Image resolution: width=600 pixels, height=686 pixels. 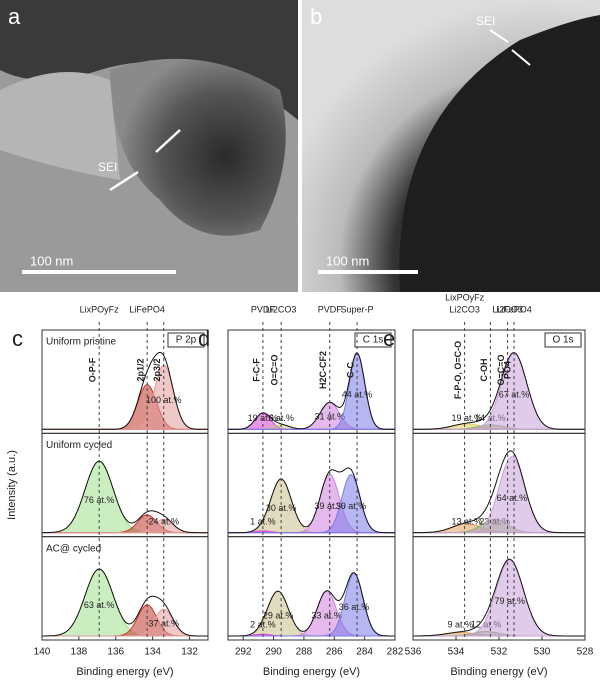 I want to click on tag: P 2p, so click(x=186, y=340).